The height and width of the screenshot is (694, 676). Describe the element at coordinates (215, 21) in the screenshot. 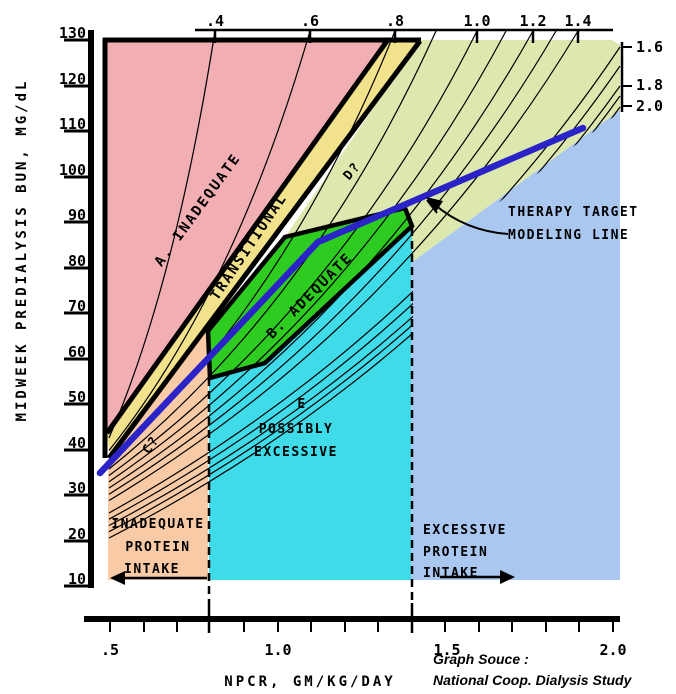

I see `top-tick-label: .4` at that location.